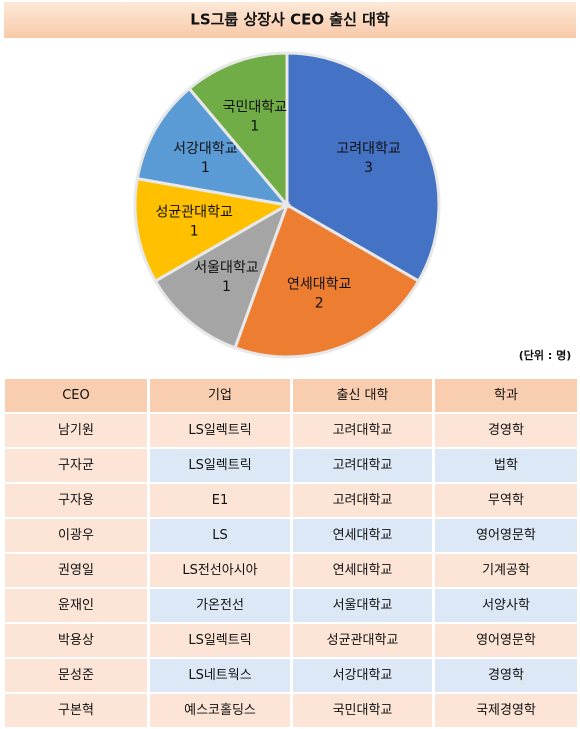  I want to click on cell-text: 서강대학교, so click(363, 675).